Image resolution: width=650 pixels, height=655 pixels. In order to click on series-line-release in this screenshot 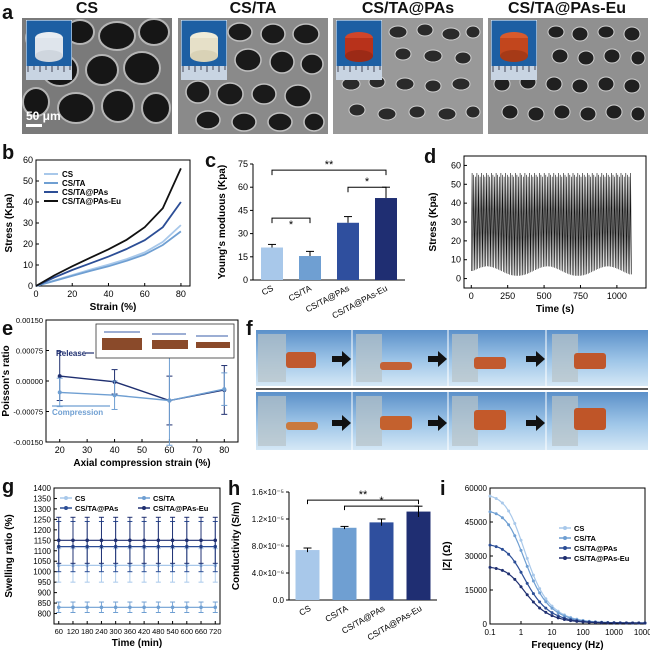, I will do `click(142, 388)`.